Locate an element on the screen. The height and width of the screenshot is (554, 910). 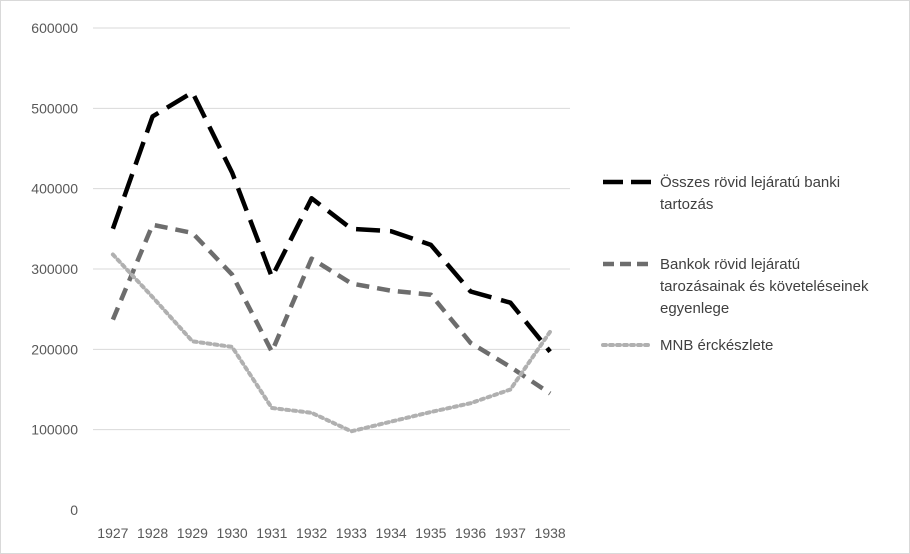
y-tick-label: 400000 is located at coordinates (54, 189).